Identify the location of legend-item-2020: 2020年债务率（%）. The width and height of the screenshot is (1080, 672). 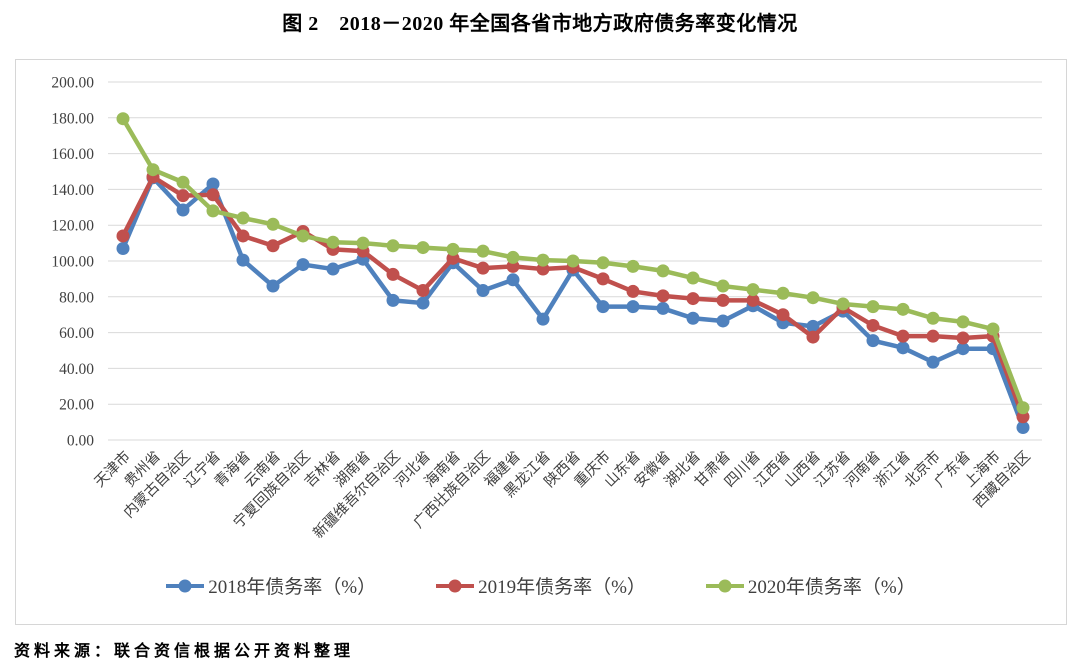
(810, 585).